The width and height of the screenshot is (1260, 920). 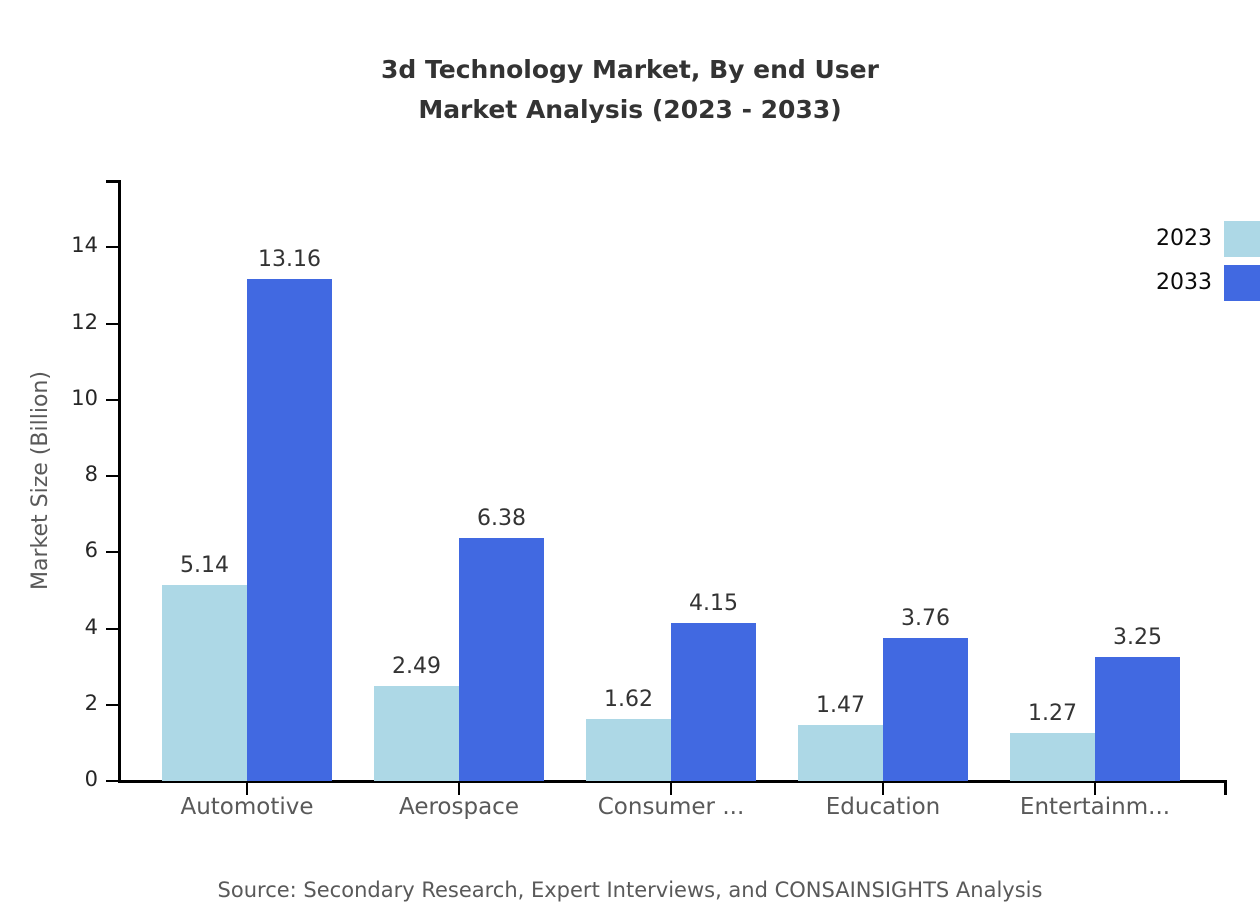 I want to click on bar-value-label: 1.62, so click(x=628, y=700).